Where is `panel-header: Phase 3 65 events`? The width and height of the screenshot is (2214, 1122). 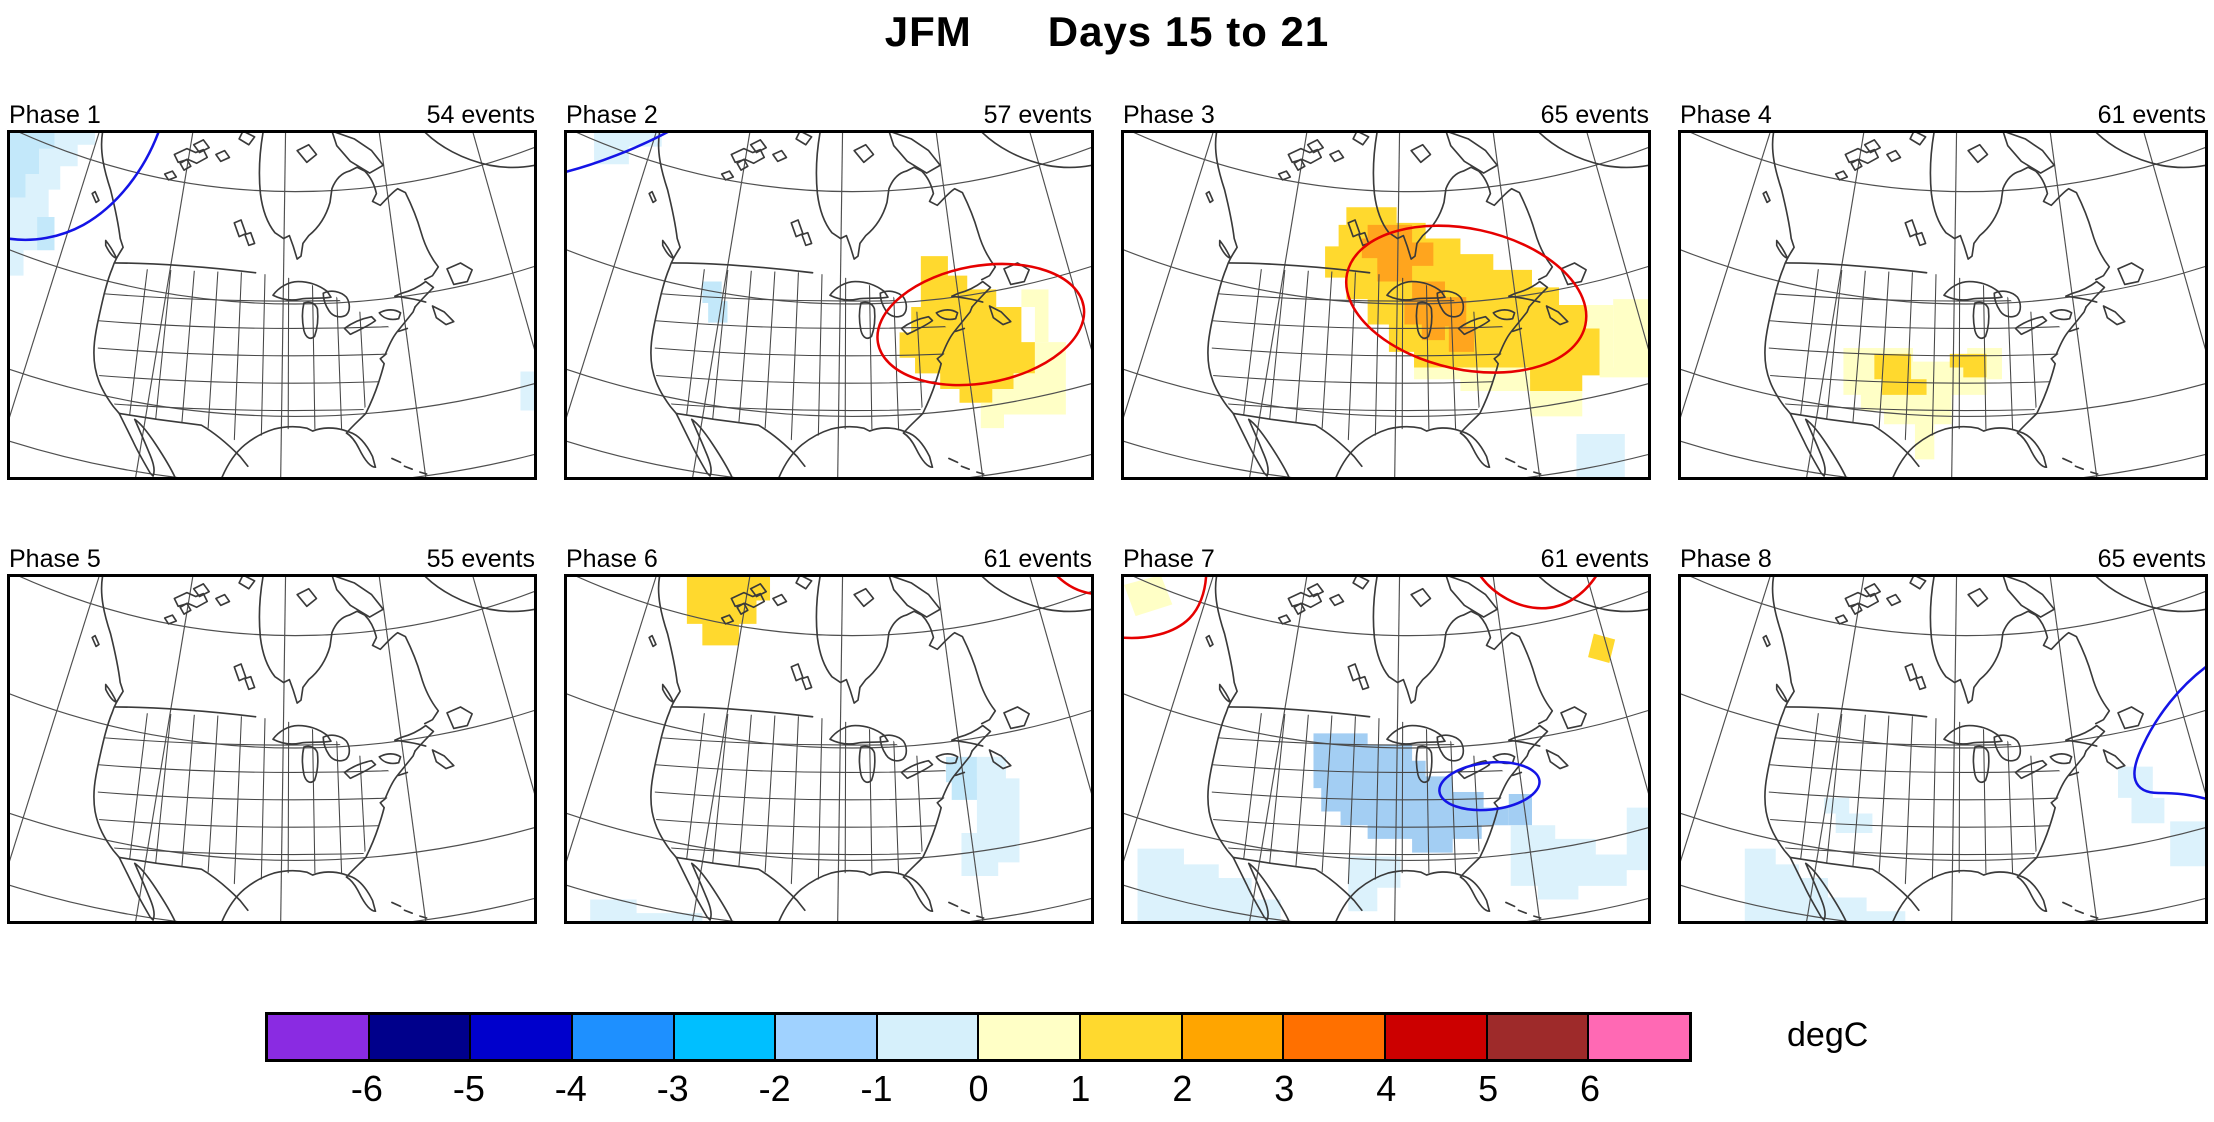 panel-header: Phase 3 65 events is located at coordinates (1386, 115).